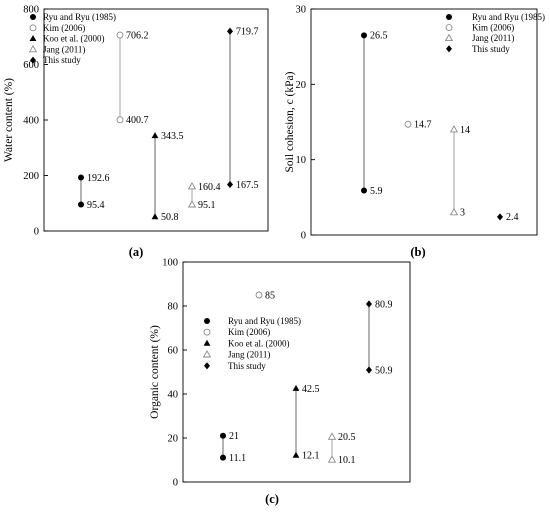 The height and width of the screenshot is (514, 550). I want to click on data-label: 50.8, so click(170, 217).